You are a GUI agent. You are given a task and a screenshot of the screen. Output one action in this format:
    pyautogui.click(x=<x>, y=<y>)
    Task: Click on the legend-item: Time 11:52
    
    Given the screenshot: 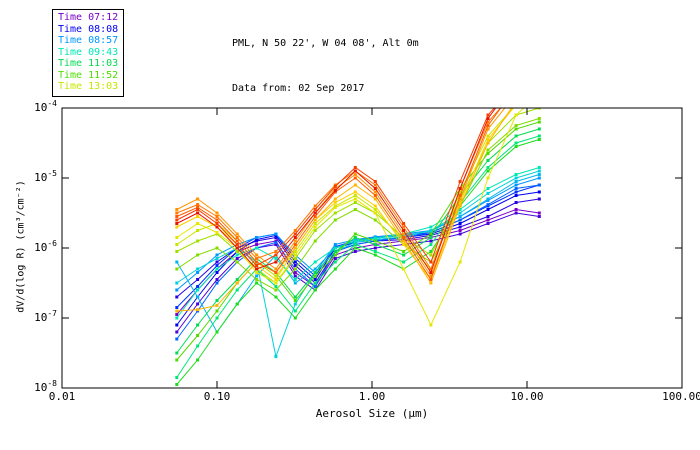 What is the action you would take?
    pyautogui.click(x=88, y=75)
    